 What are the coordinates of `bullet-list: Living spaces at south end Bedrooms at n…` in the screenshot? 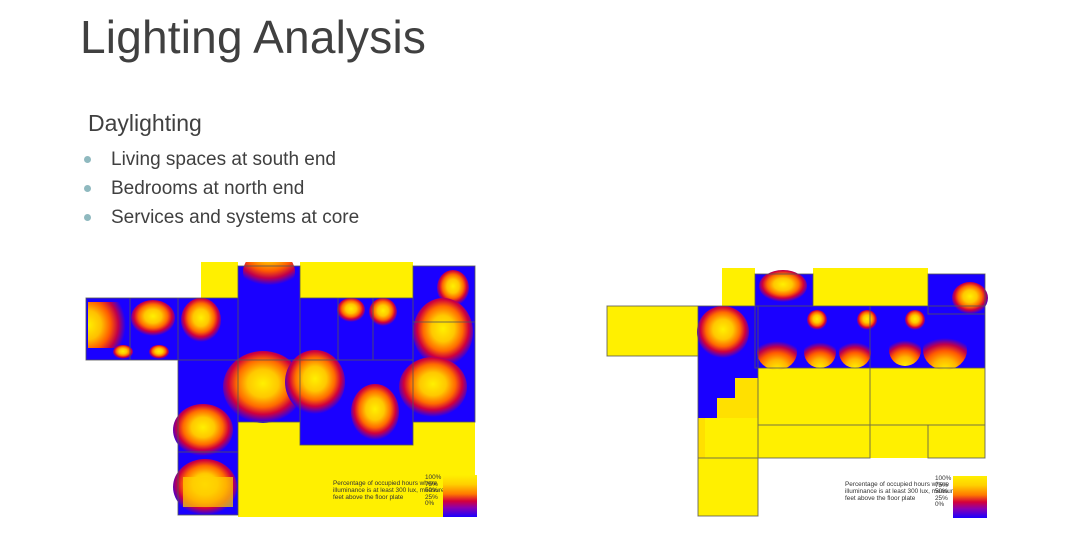 It's located at (219, 188).